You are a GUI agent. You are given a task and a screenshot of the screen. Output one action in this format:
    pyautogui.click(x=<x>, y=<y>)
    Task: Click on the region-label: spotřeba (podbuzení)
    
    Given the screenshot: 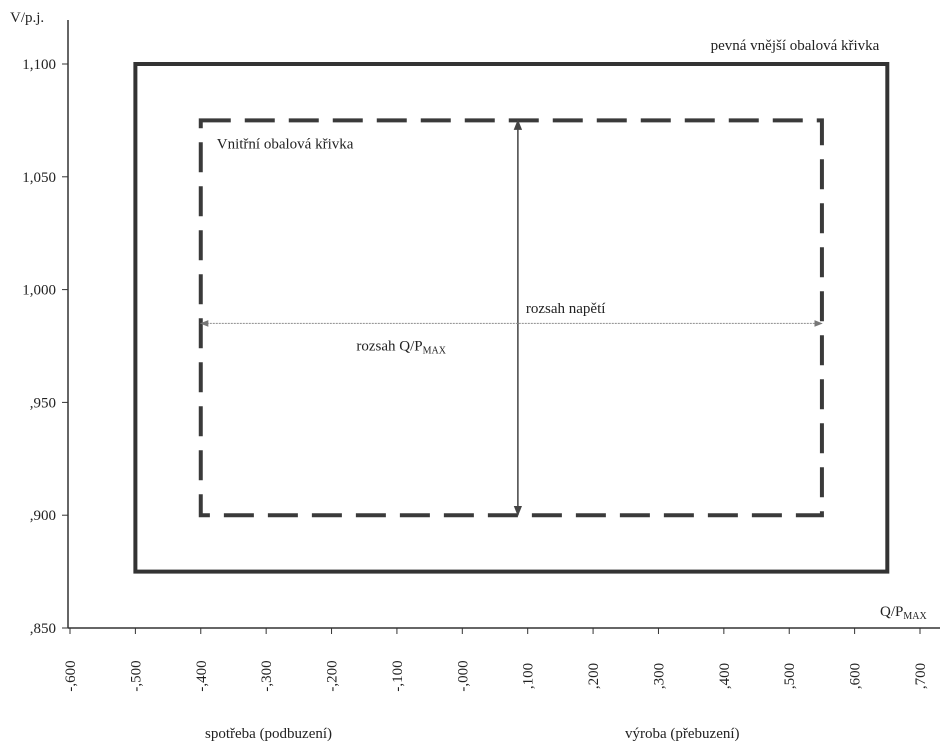 What is the action you would take?
    pyautogui.click(x=268, y=734)
    